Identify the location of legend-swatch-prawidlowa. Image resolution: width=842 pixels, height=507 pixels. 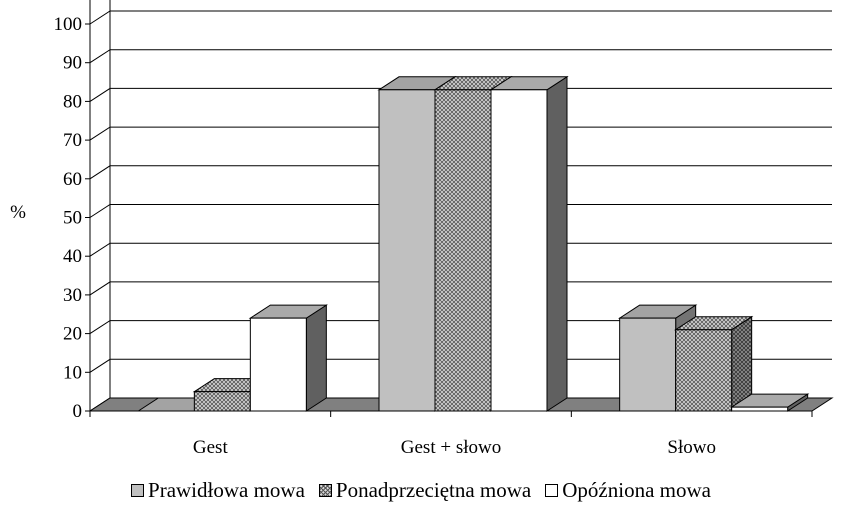
(138, 490).